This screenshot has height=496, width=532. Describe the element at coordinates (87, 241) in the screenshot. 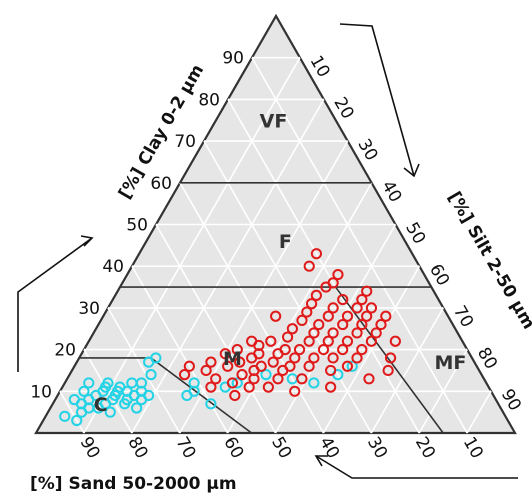

I see `clay-arrow-head` at that location.